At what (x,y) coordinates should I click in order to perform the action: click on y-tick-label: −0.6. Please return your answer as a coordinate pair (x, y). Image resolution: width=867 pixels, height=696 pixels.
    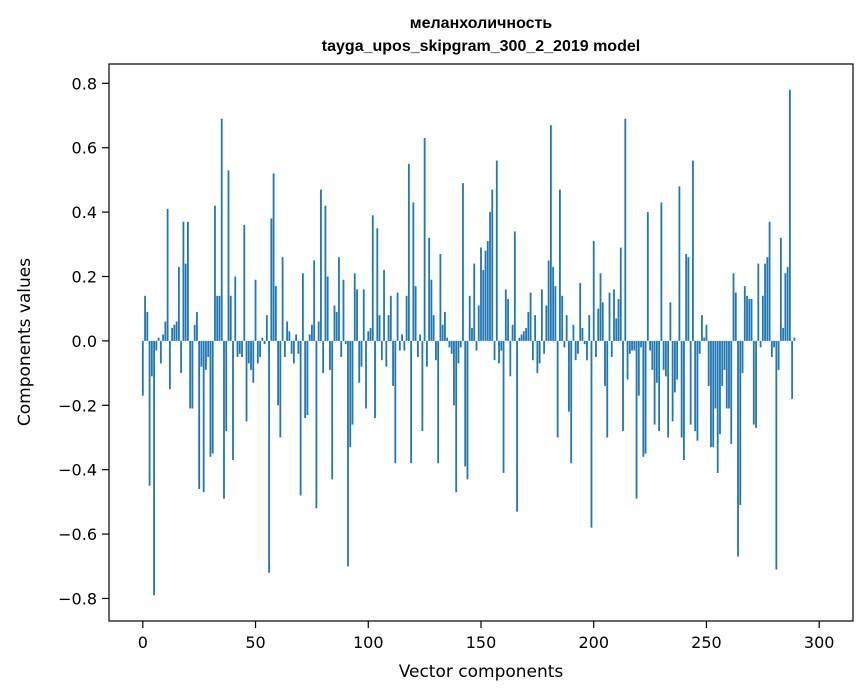
    Looking at the image, I should click on (77, 534).